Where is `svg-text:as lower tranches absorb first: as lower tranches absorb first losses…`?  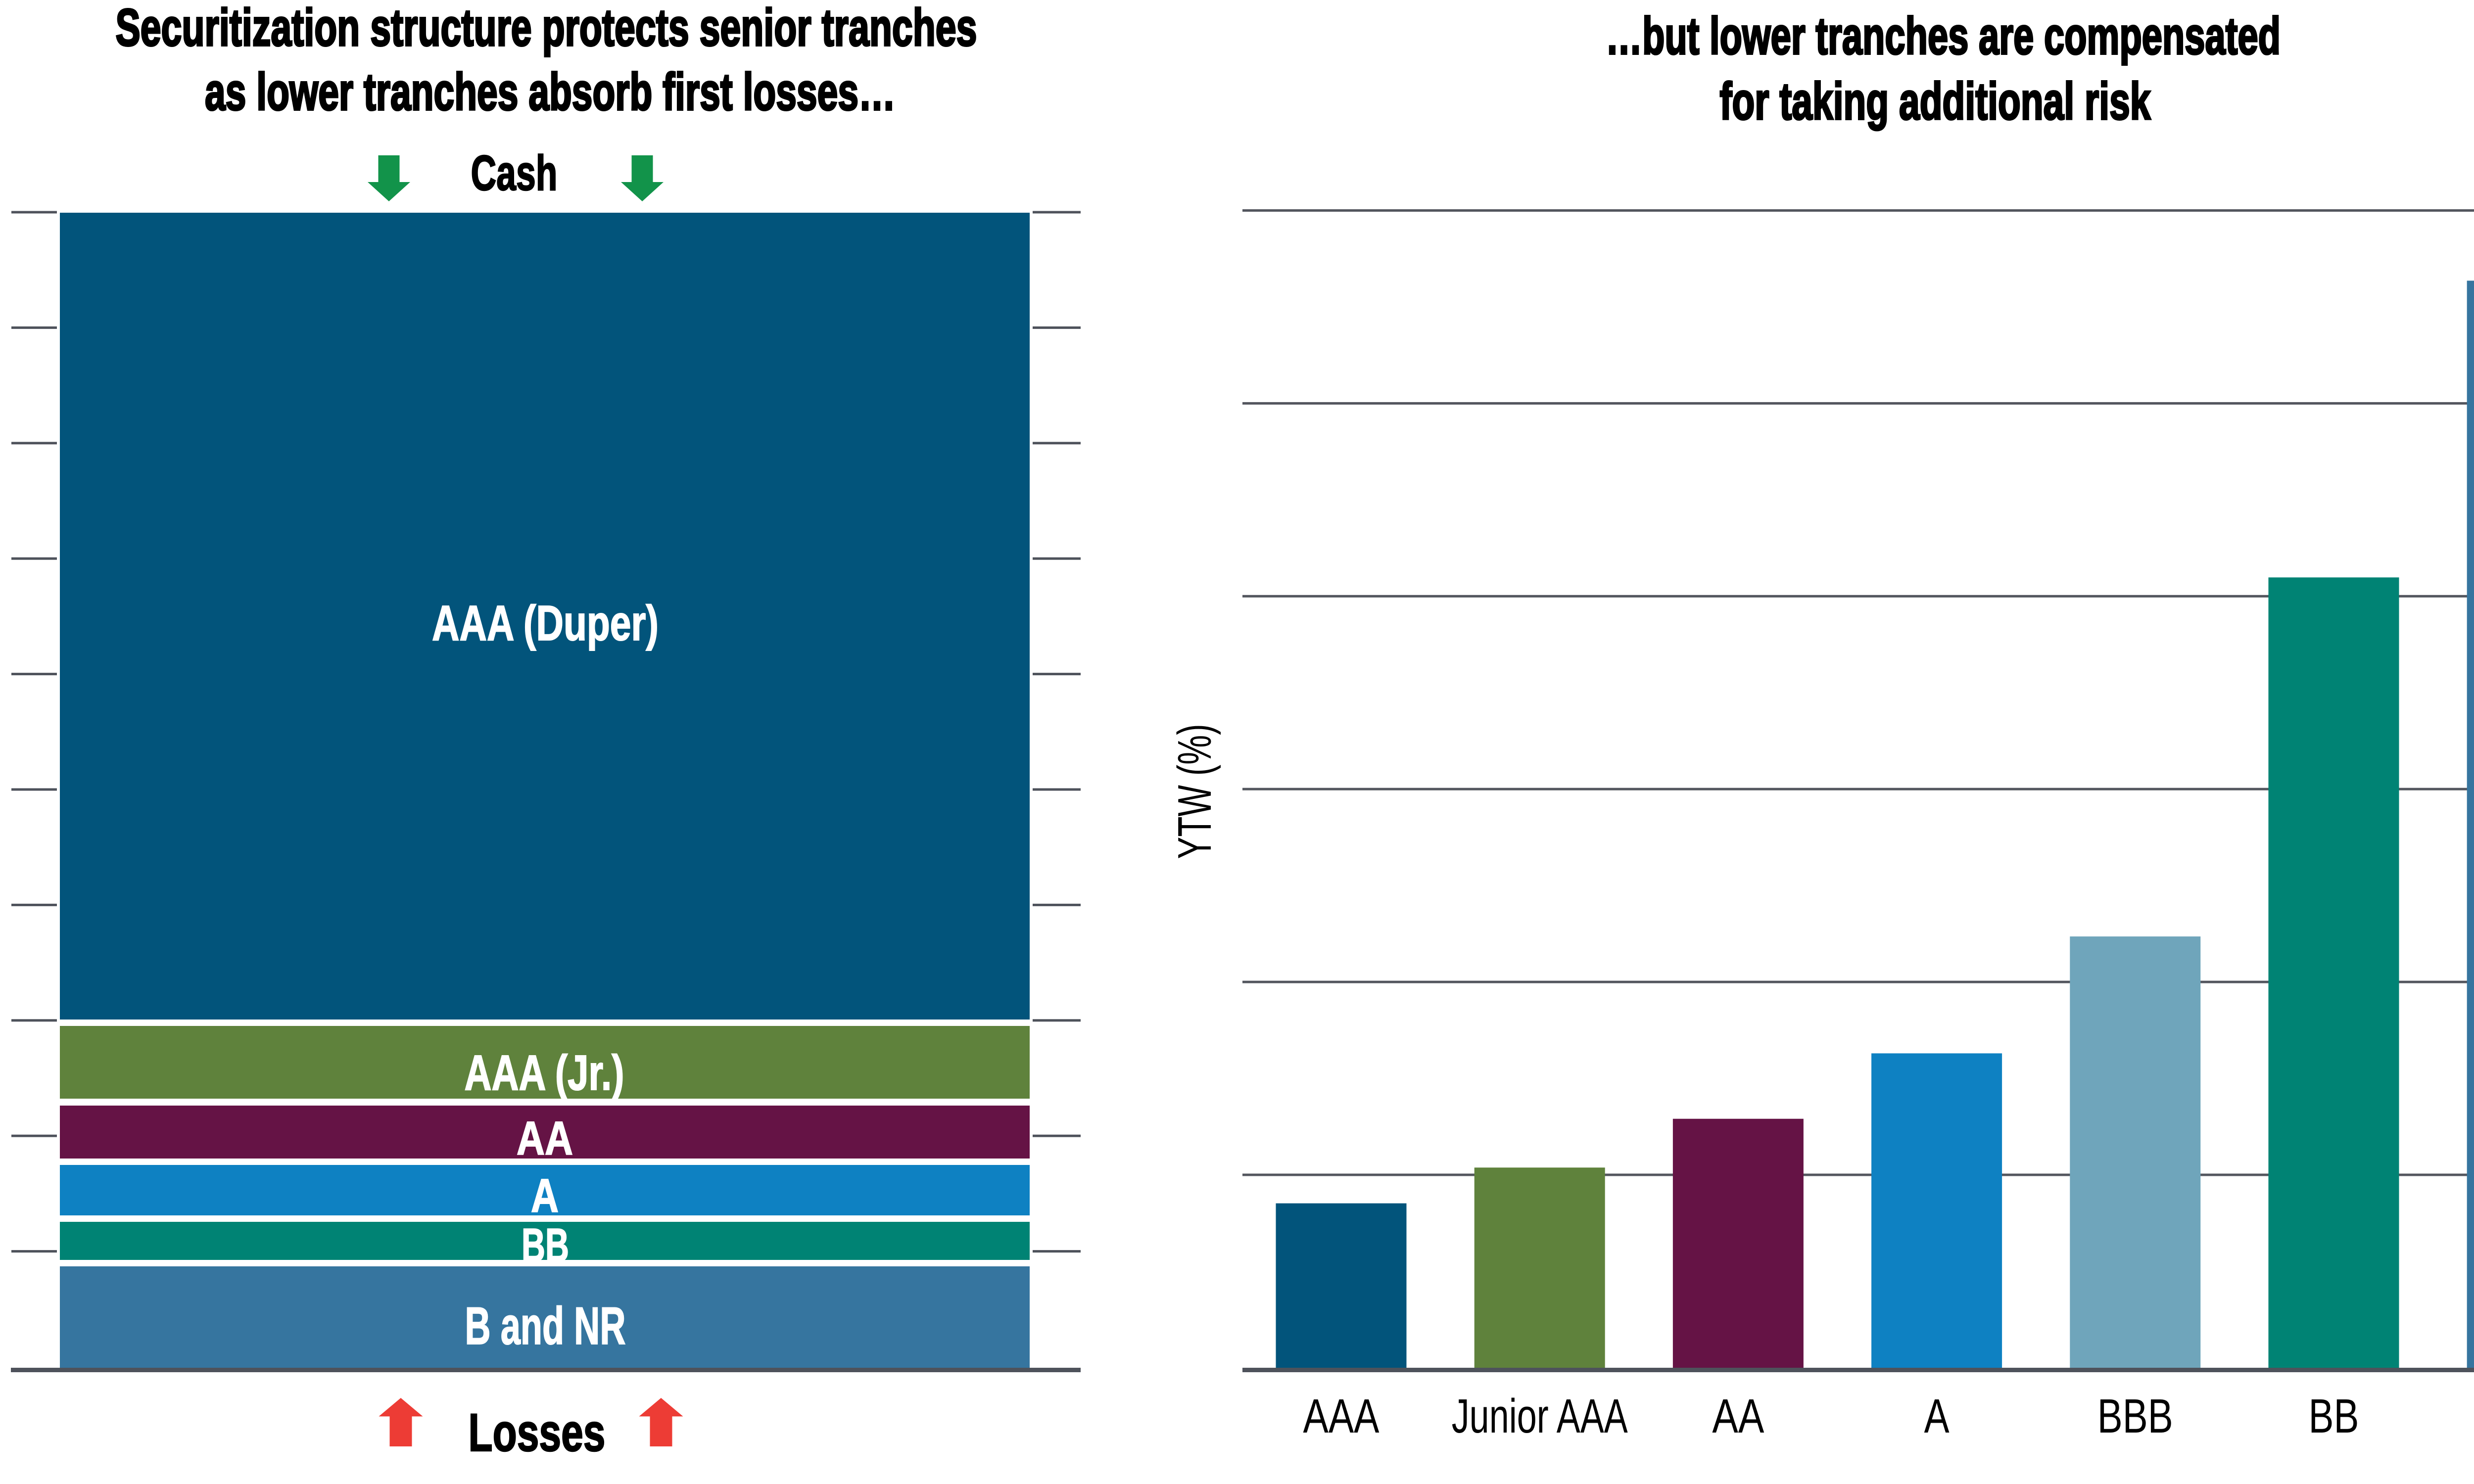 svg-text:as lower tranches absorb first: as lower tranches absorb first losses… is located at coordinates (550, 92).